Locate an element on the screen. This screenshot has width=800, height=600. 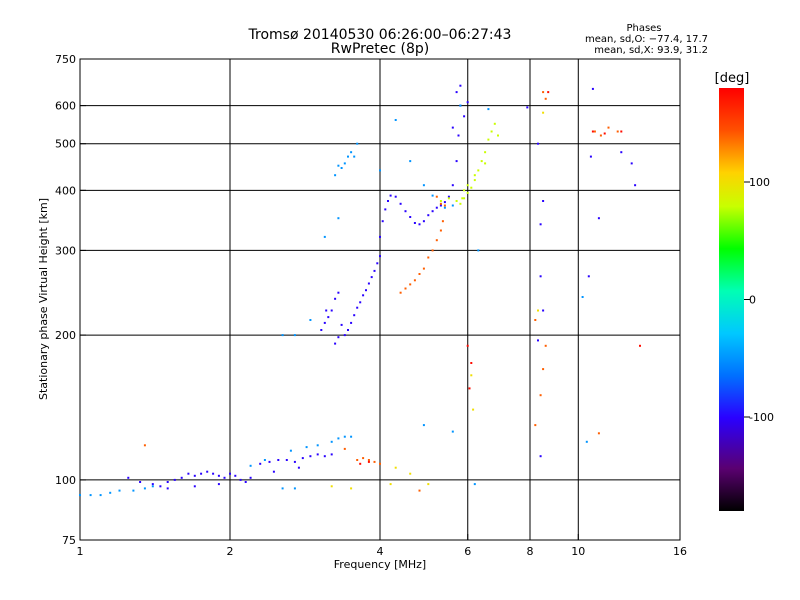
colorbar-tick-label: 0 is located at coordinates (752, 300).